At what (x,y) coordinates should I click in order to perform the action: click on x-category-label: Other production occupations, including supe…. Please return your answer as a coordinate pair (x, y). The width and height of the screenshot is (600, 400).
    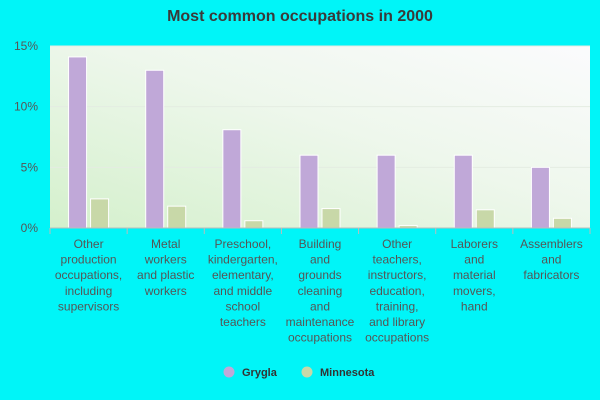
    Looking at the image, I should click on (88, 275).